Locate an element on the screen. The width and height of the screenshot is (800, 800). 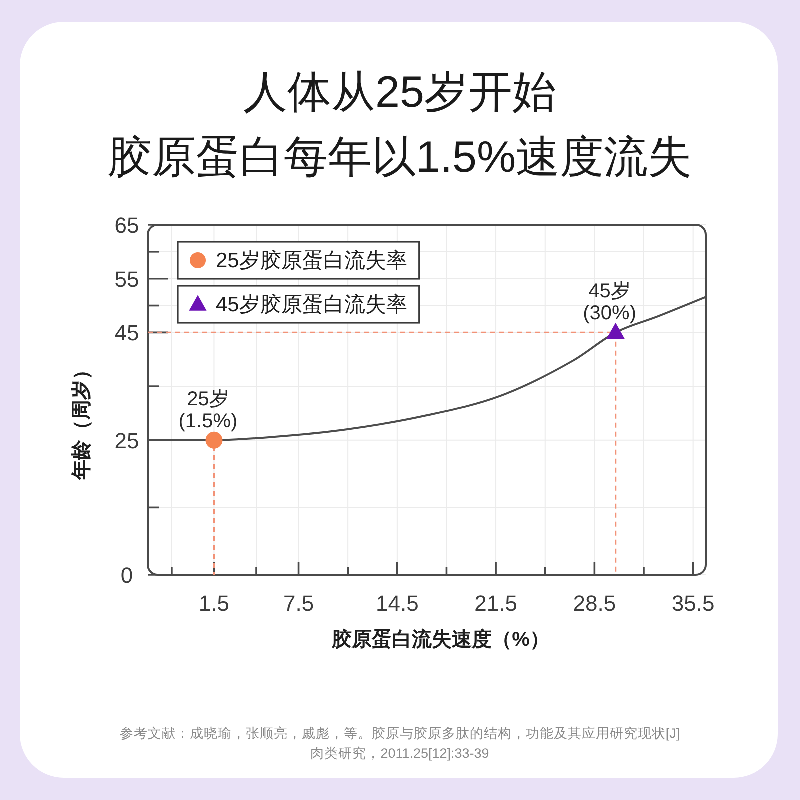
x-tick-label: 1.5 is located at coordinates (214, 603).